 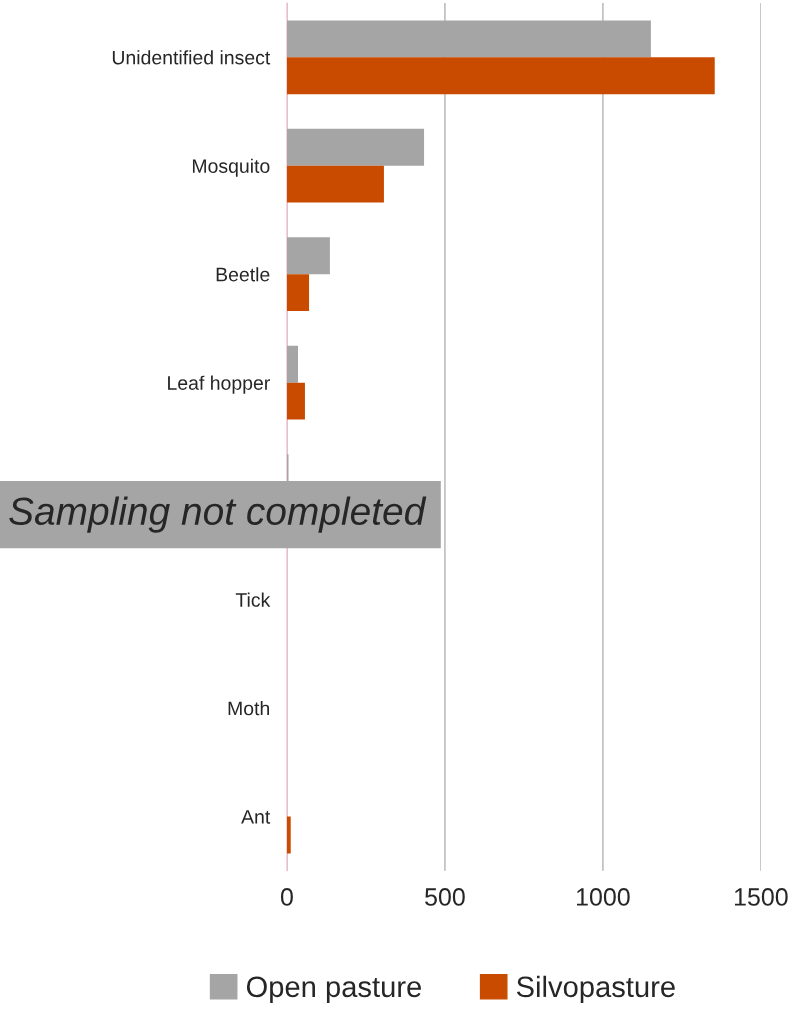 I want to click on y-tick-label: Tick, so click(x=253, y=599).